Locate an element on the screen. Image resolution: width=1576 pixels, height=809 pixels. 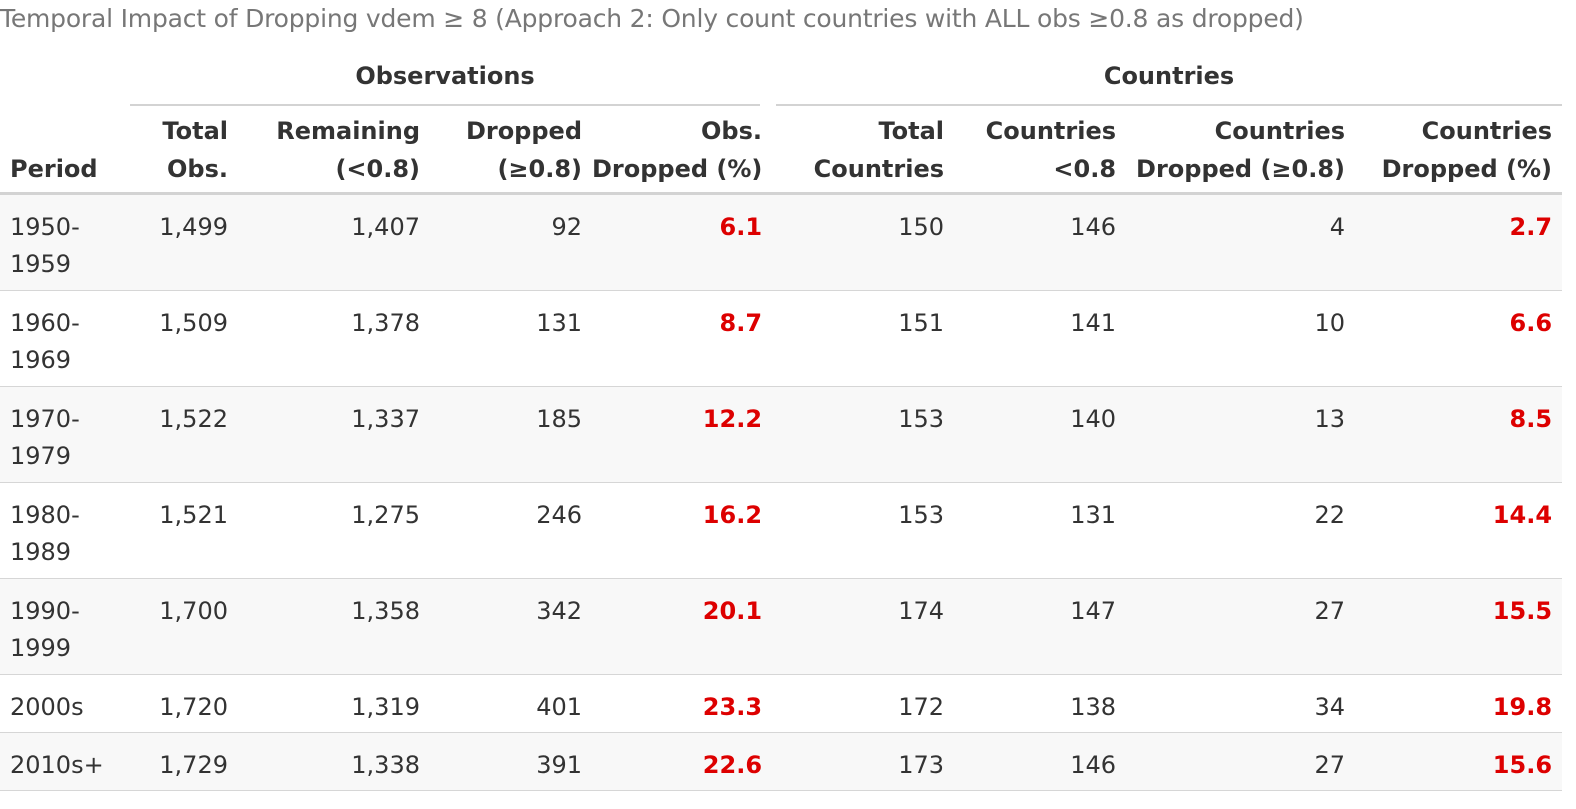
cell-remaining: 1,378 is located at coordinates (334, 338).